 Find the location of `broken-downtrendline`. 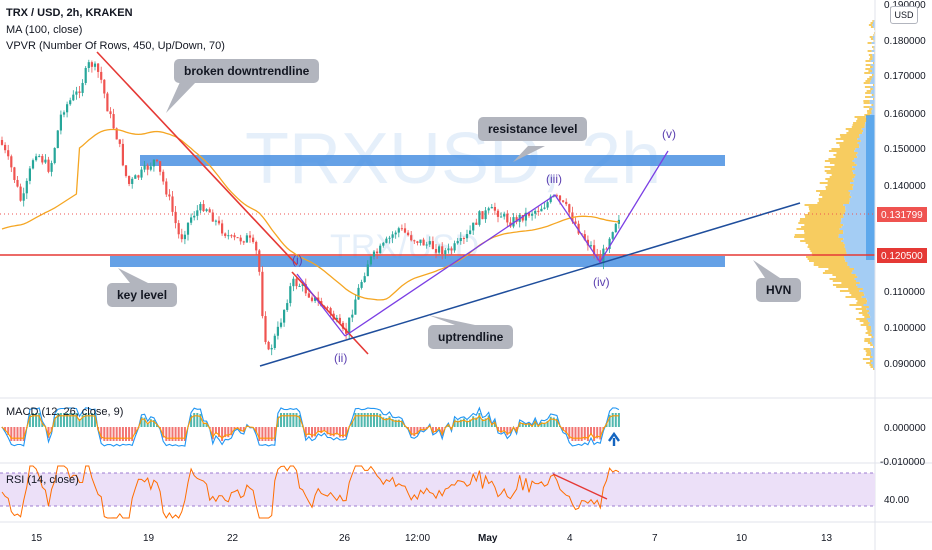

broken-downtrendline is located at coordinates (197, 158).